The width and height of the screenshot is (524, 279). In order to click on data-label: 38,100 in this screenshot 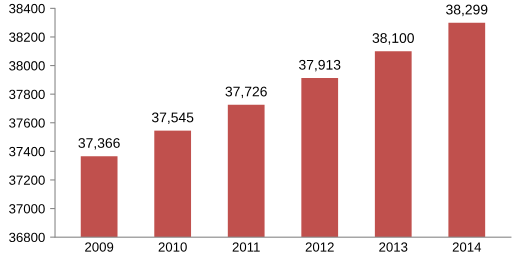, I will do `click(393, 39)`.